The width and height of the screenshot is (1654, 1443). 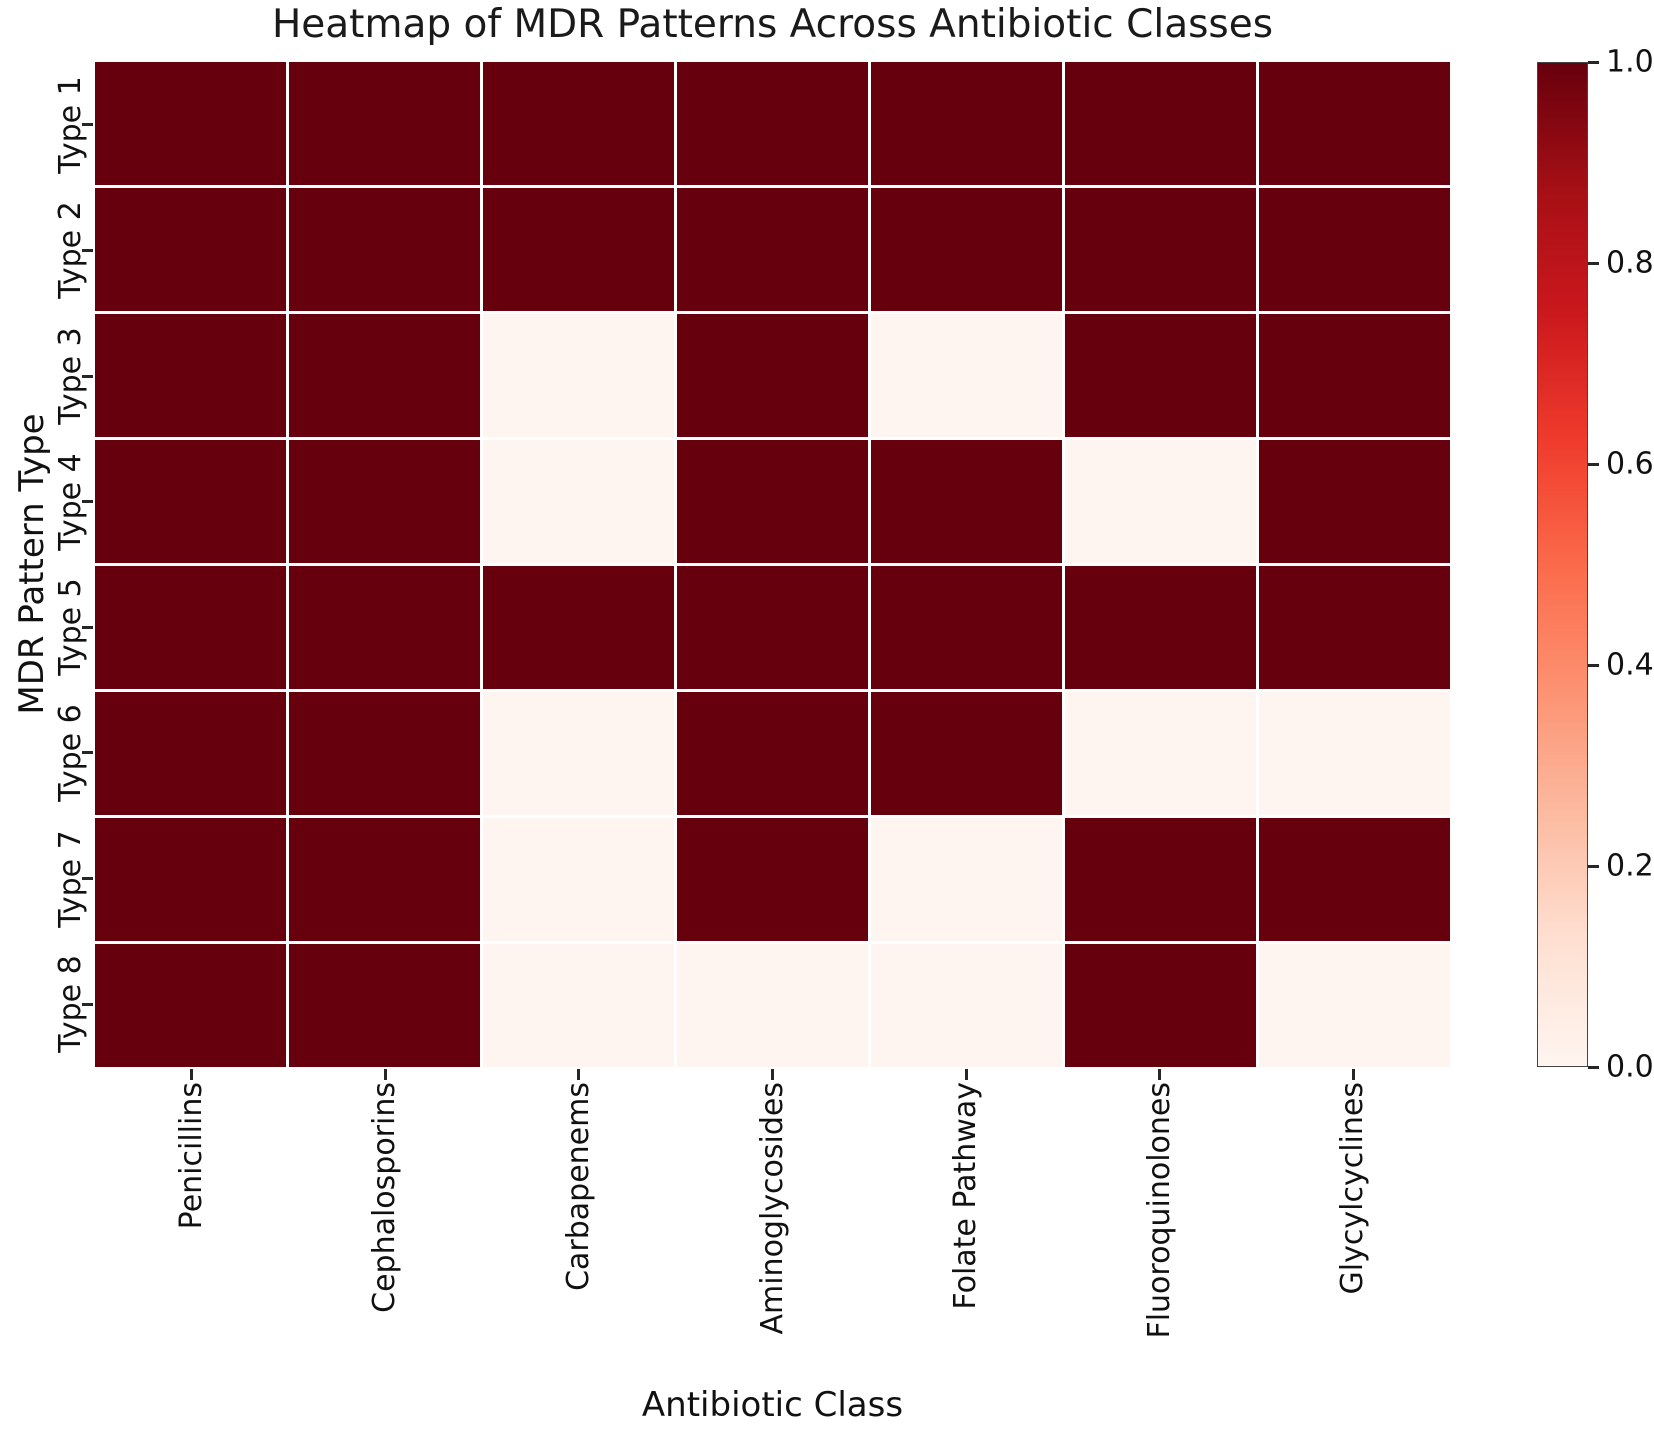 What do you see at coordinates (70, 125) in the screenshot?
I see `y-tick-label: Type 1` at bounding box center [70, 125].